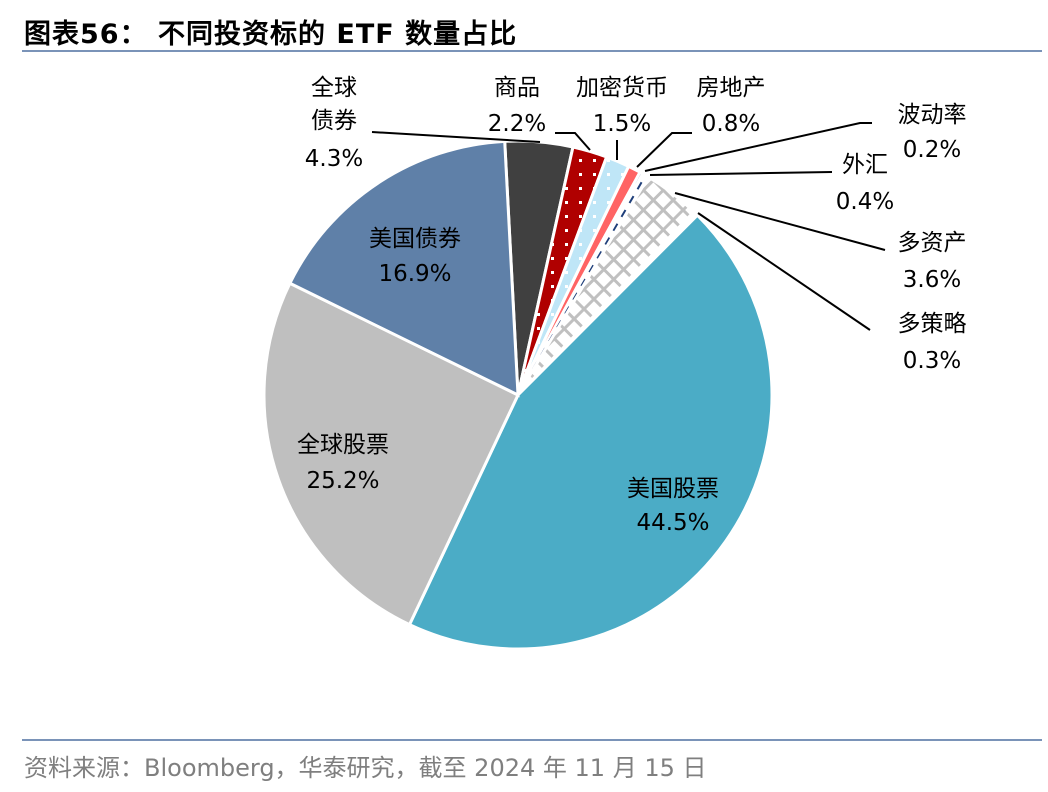  What do you see at coordinates (622, 88) in the screenshot?
I see `slice-name-label: 加密货币` at bounding box center [622, 88].